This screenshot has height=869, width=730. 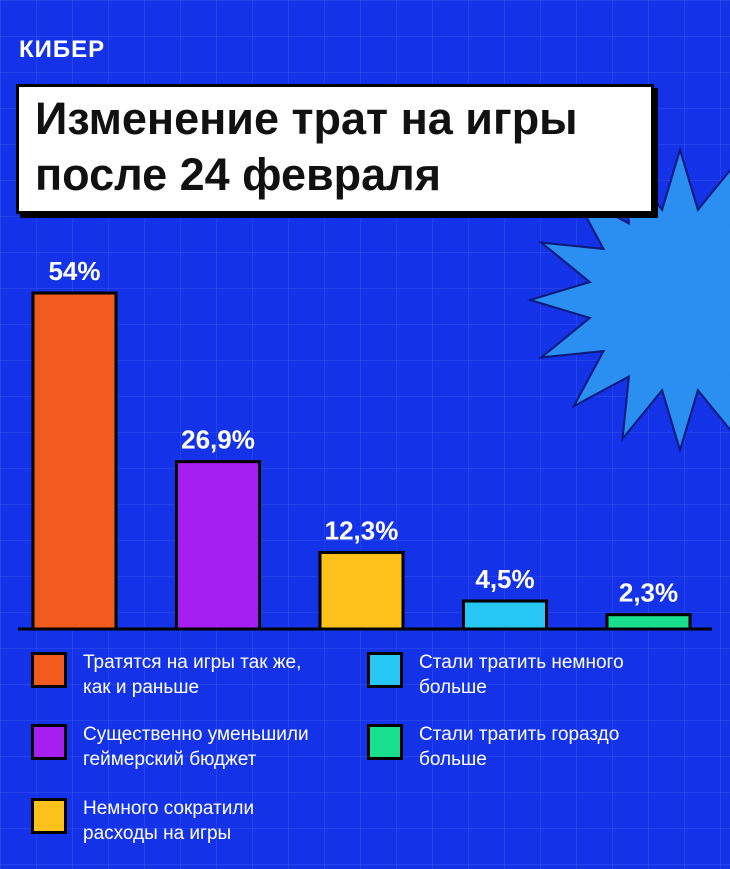 I want to click on bar-value-label-5: 2,3%, so click(x=648, y=593).